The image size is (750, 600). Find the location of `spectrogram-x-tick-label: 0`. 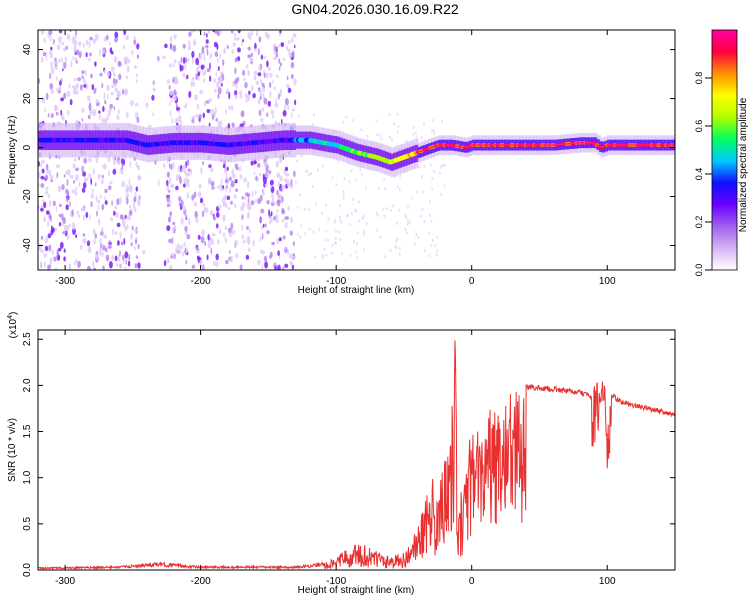

spectrogram-x-tick-label: 0 is located at coordinates (472, 281).